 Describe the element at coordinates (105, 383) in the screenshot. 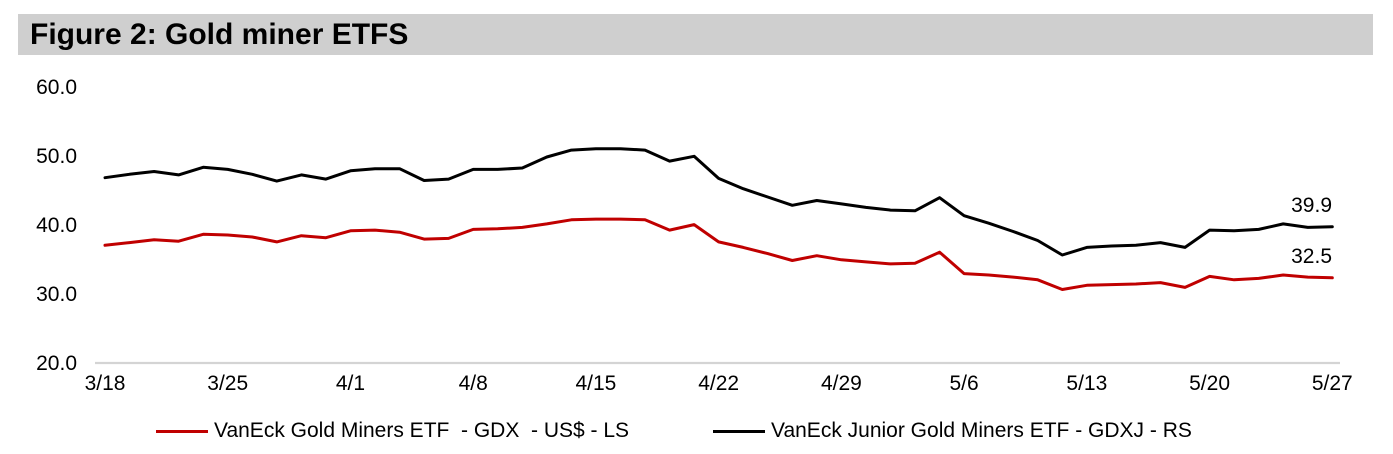

I see `x-tick-label: 3/18` at that location.